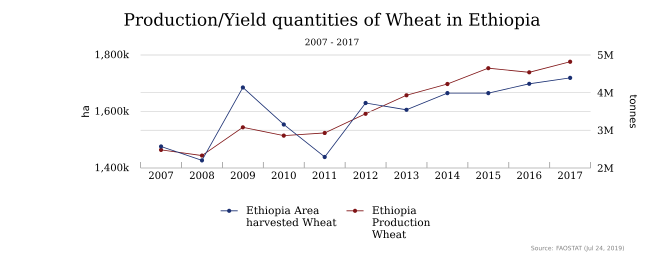  Describe the element at coordinates (291, 216) in the screenshot. I see `legend-label: Ethiopia Area harvested Wheat` at that location.